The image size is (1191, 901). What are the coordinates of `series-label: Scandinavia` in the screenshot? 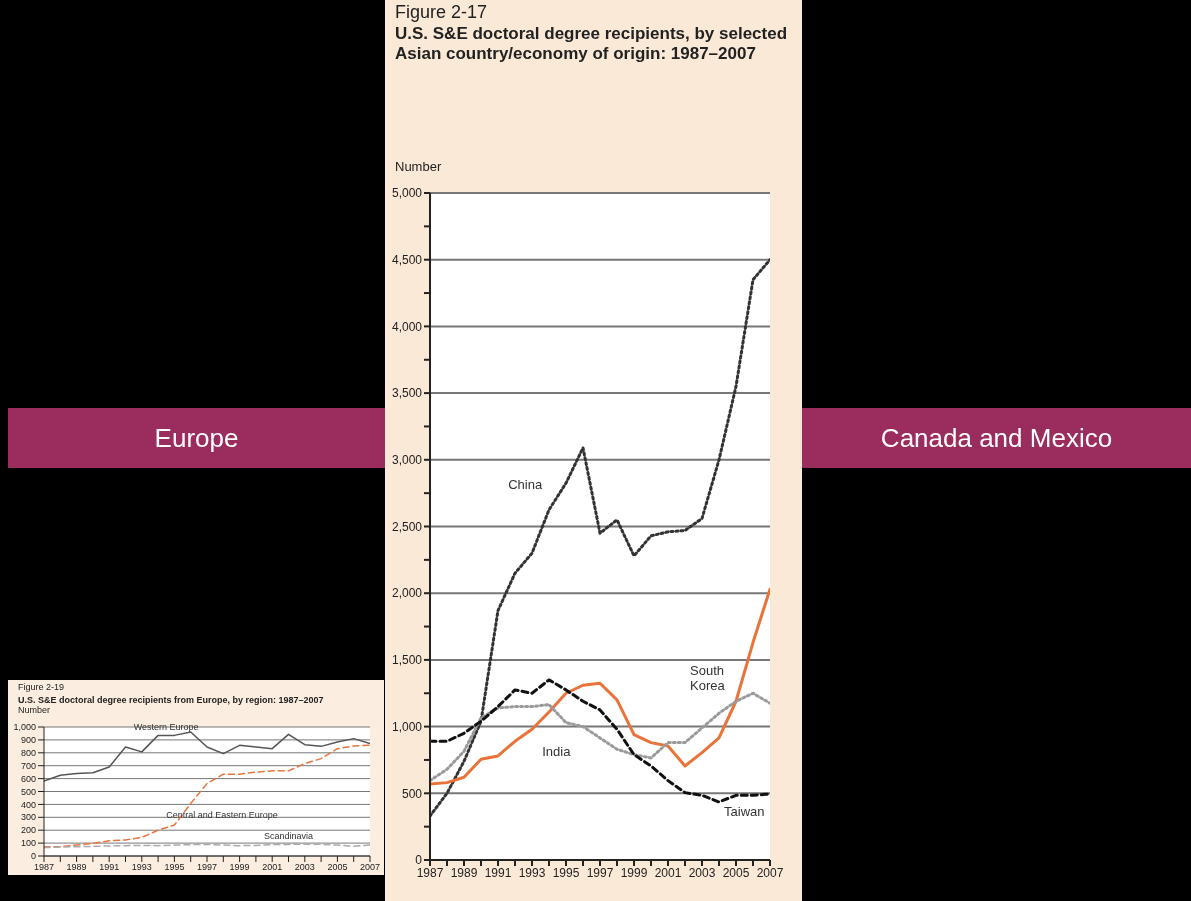 It's located at (289, 836).